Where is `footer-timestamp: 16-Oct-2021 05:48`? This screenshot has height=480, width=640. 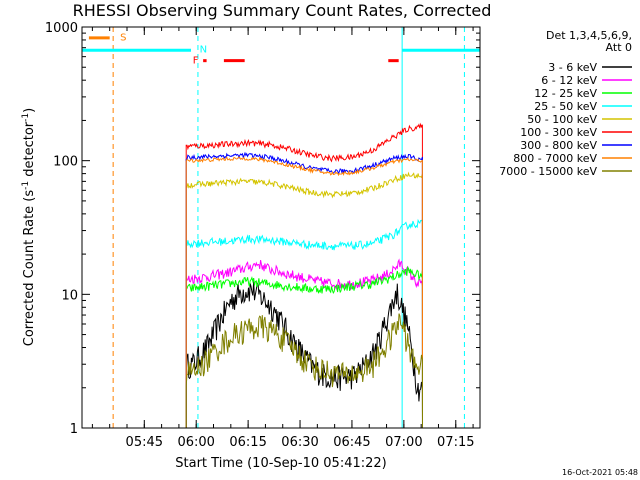 footer-timestamp: 16-Oct-2021 05:48 is located at coordinates (600, 472).